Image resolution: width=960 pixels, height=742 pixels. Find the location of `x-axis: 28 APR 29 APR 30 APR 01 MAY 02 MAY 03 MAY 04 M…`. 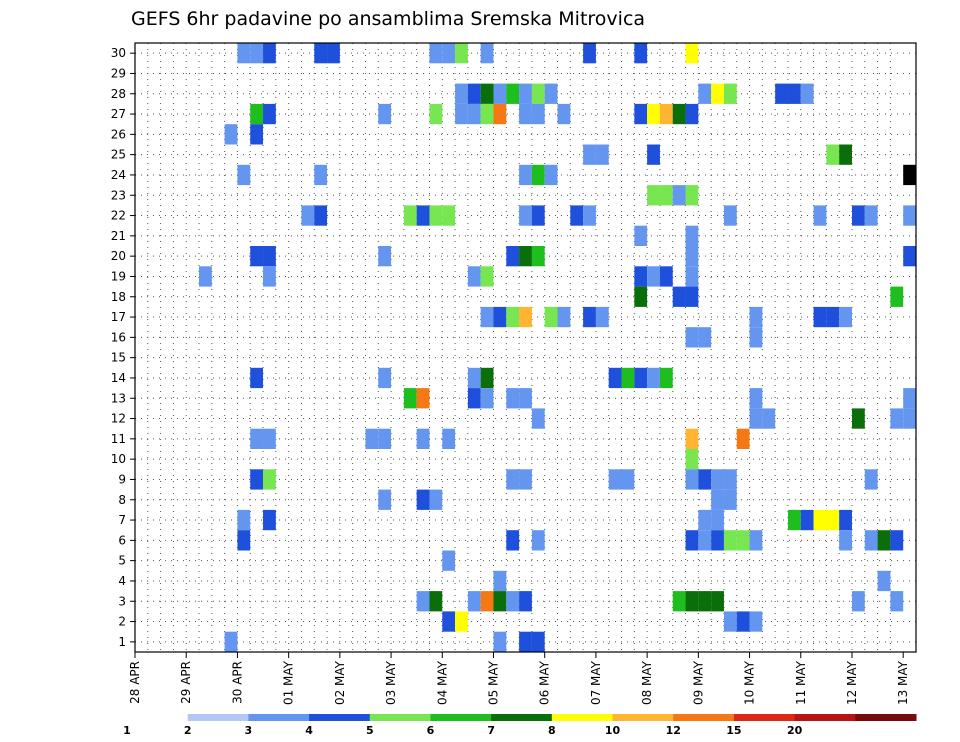

x-axis: 28 APR 29 APR 30 APR 01 MAY 02 MAY 03 MAY 04 M… is located at coordinates (519, 678).